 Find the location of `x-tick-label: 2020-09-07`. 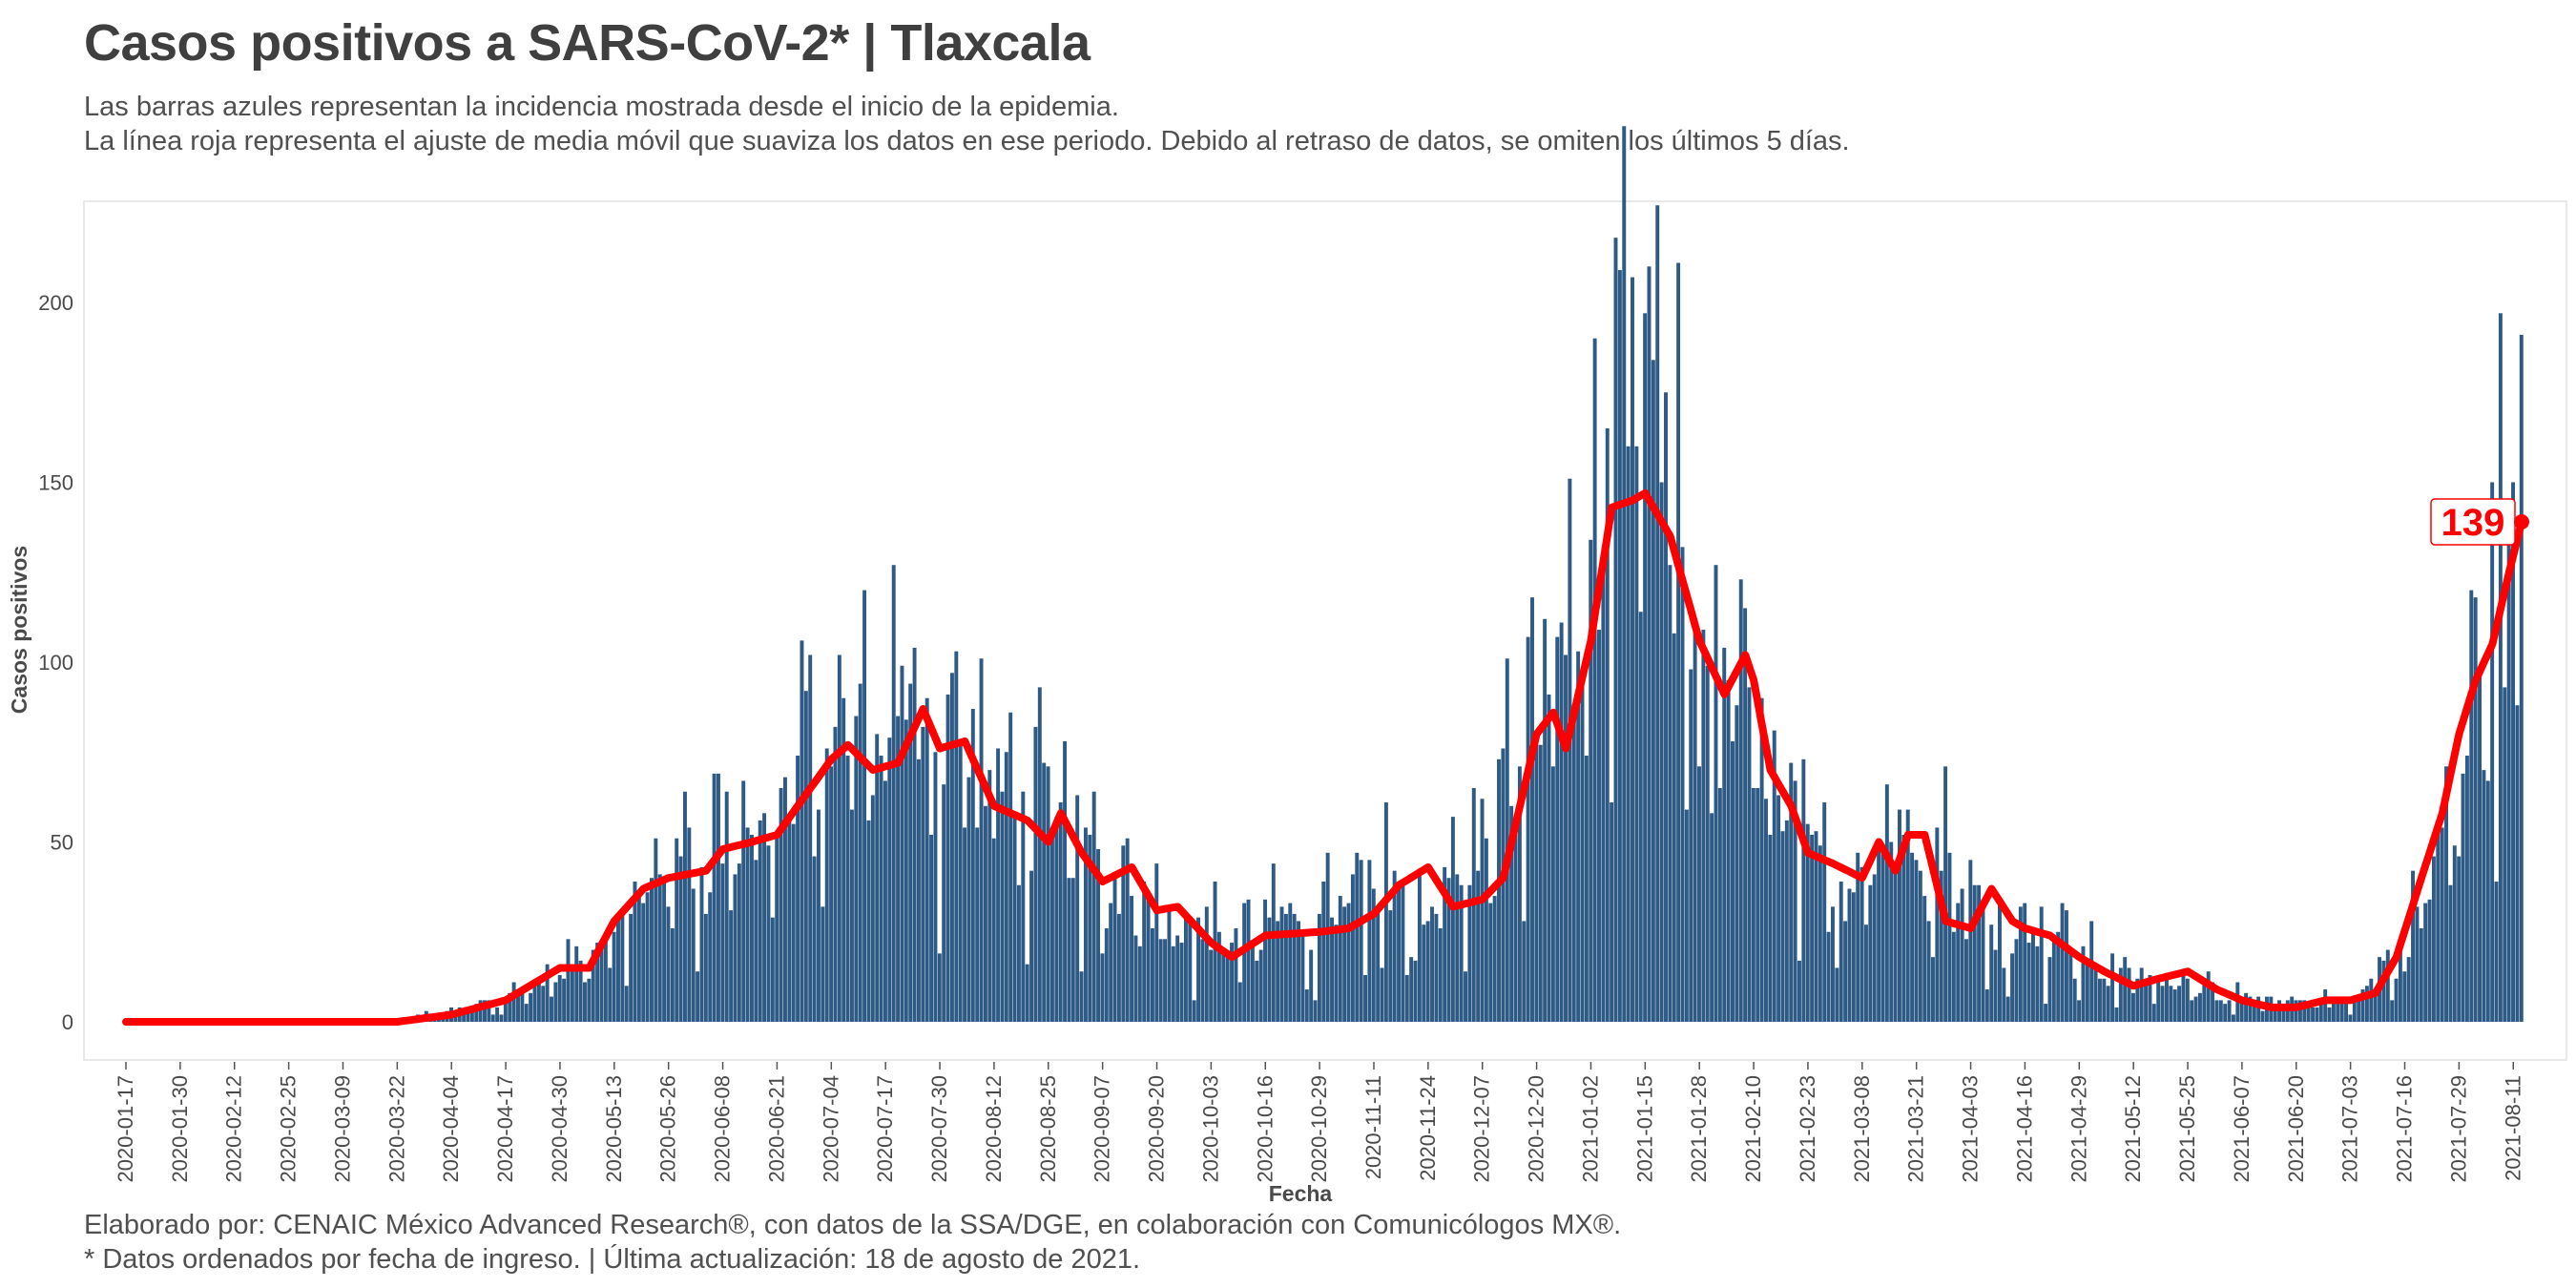

x-tick-label: 2020-09-07 is located at coordinates (1102, 1129).